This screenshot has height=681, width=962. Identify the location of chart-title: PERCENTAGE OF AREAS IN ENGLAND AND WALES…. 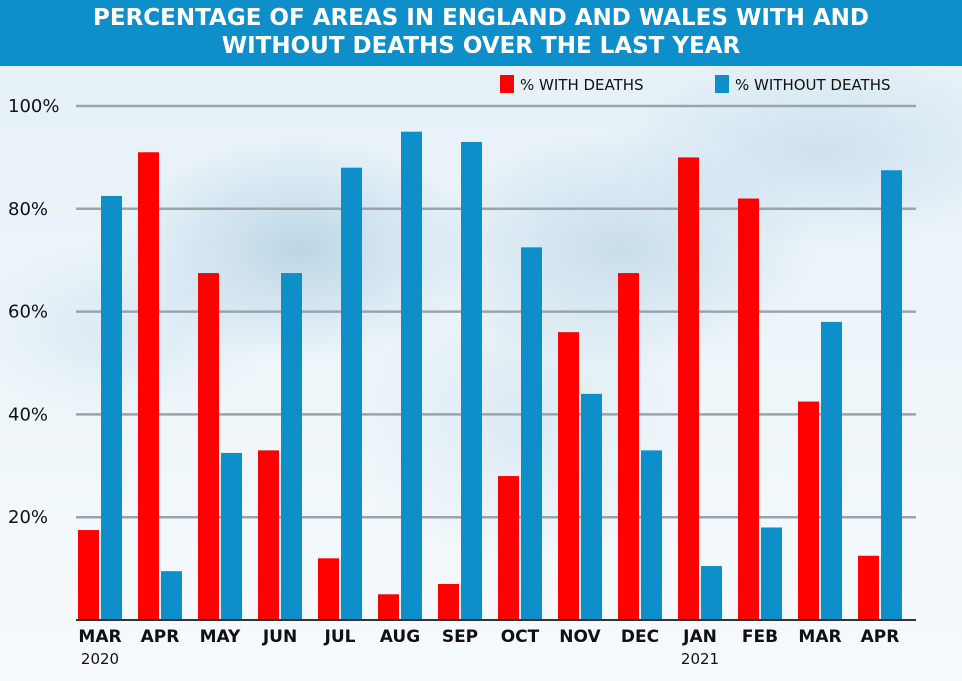
(481, 32).